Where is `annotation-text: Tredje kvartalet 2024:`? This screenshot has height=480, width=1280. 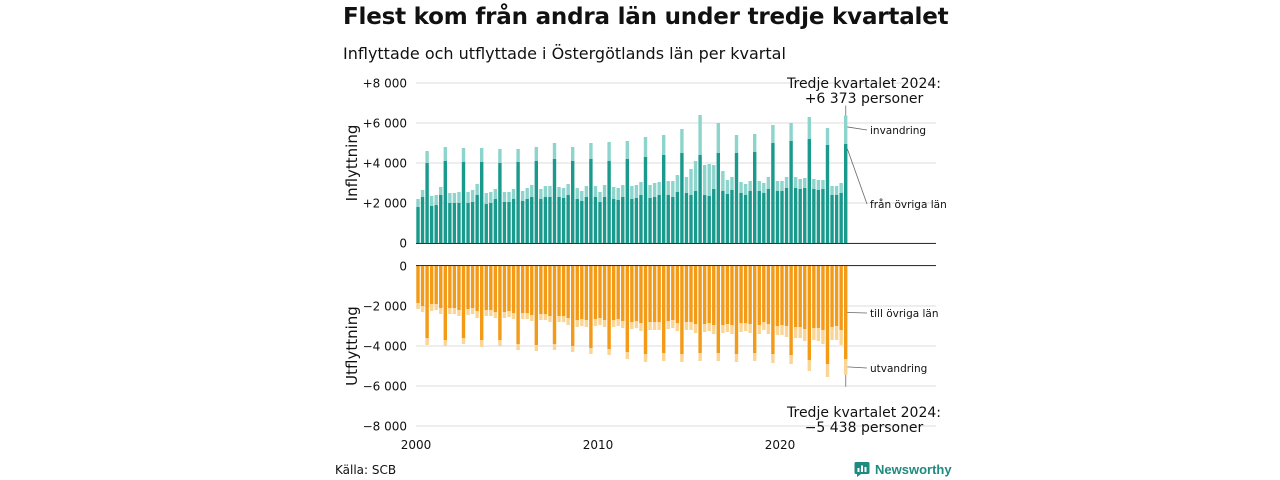
annotation-text: Tredje kvartalet 2024: is located at coordinates (863, 84).